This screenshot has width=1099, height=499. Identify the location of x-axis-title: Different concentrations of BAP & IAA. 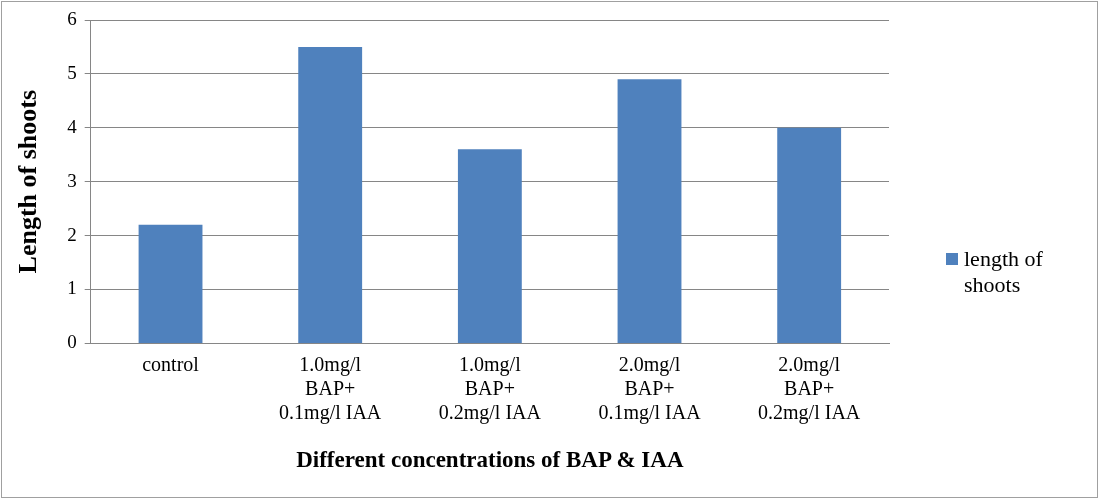
(490, 460).